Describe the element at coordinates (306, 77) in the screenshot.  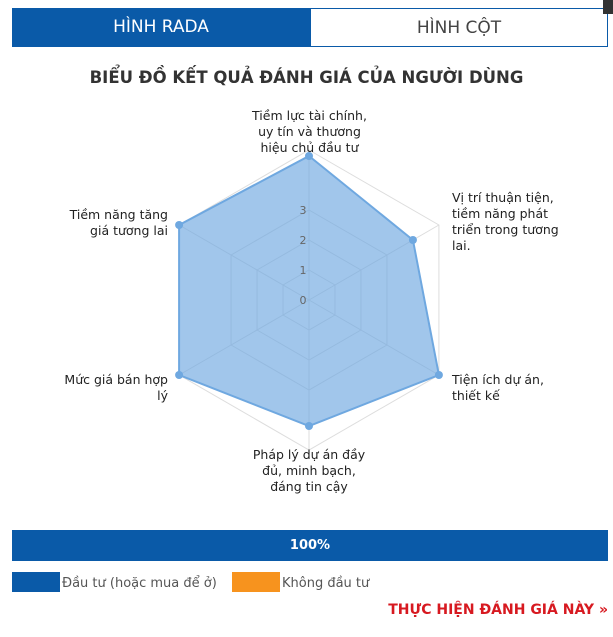
I see `chart-title: BIỂU ĐỒ KẾT QUẢ ĐÁNH GIÁ CỦA NGƯỜI DÙNG` at that location.